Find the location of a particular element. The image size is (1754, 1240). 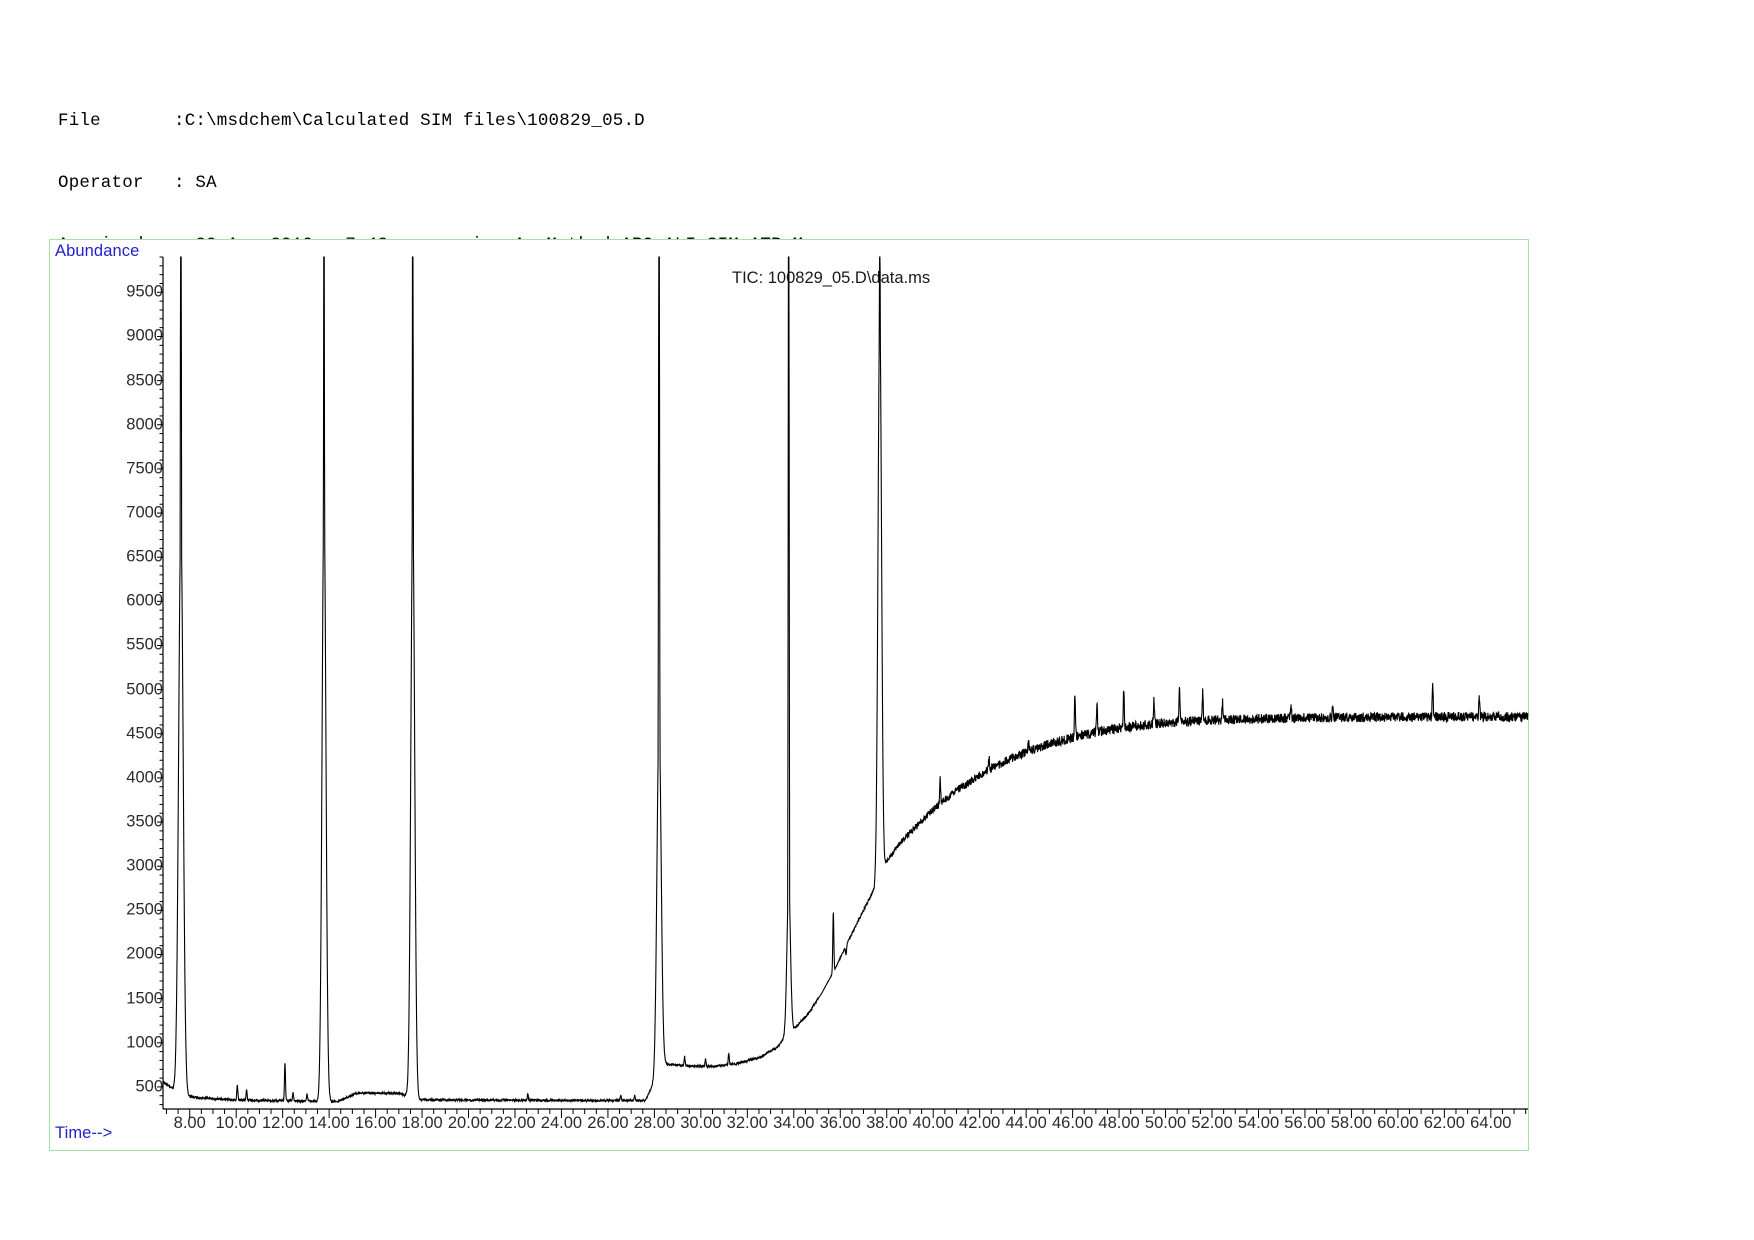

metadata-row-operator: Operator: SA is located at coordinates (430, 183).